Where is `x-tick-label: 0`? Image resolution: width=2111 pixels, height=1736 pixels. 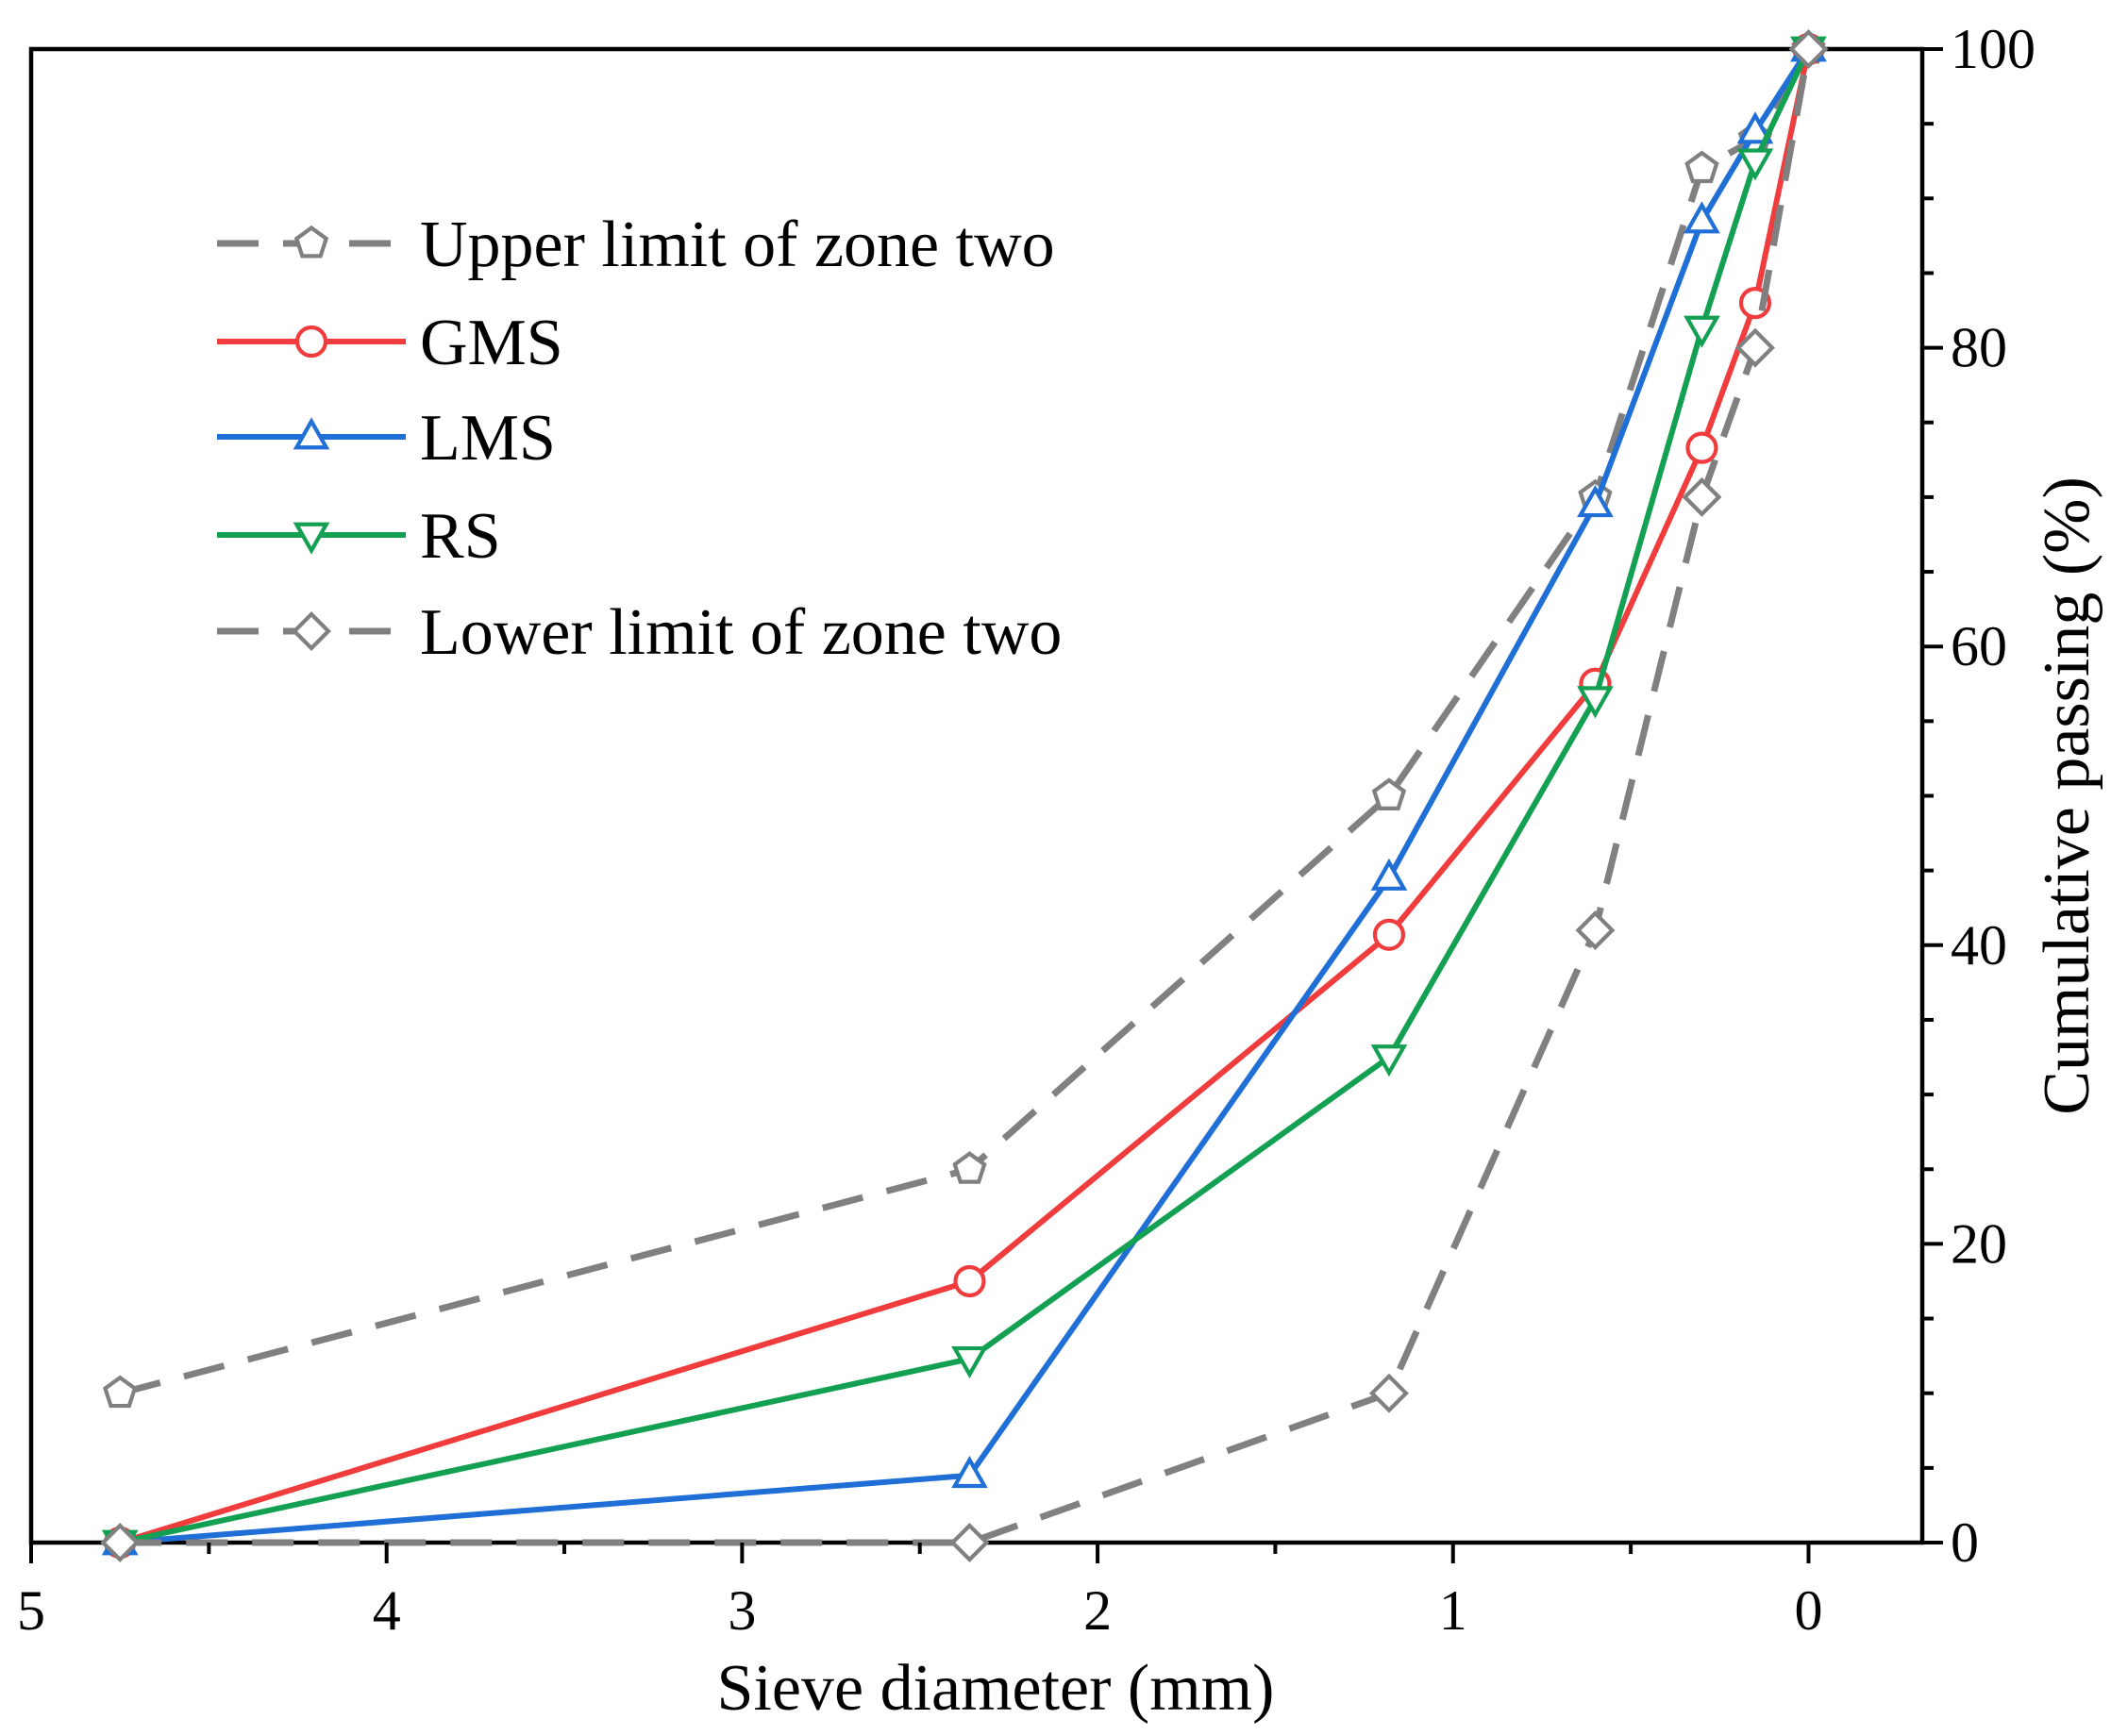 x-tick-label: 0 is located at coordinates (1808, 1610).